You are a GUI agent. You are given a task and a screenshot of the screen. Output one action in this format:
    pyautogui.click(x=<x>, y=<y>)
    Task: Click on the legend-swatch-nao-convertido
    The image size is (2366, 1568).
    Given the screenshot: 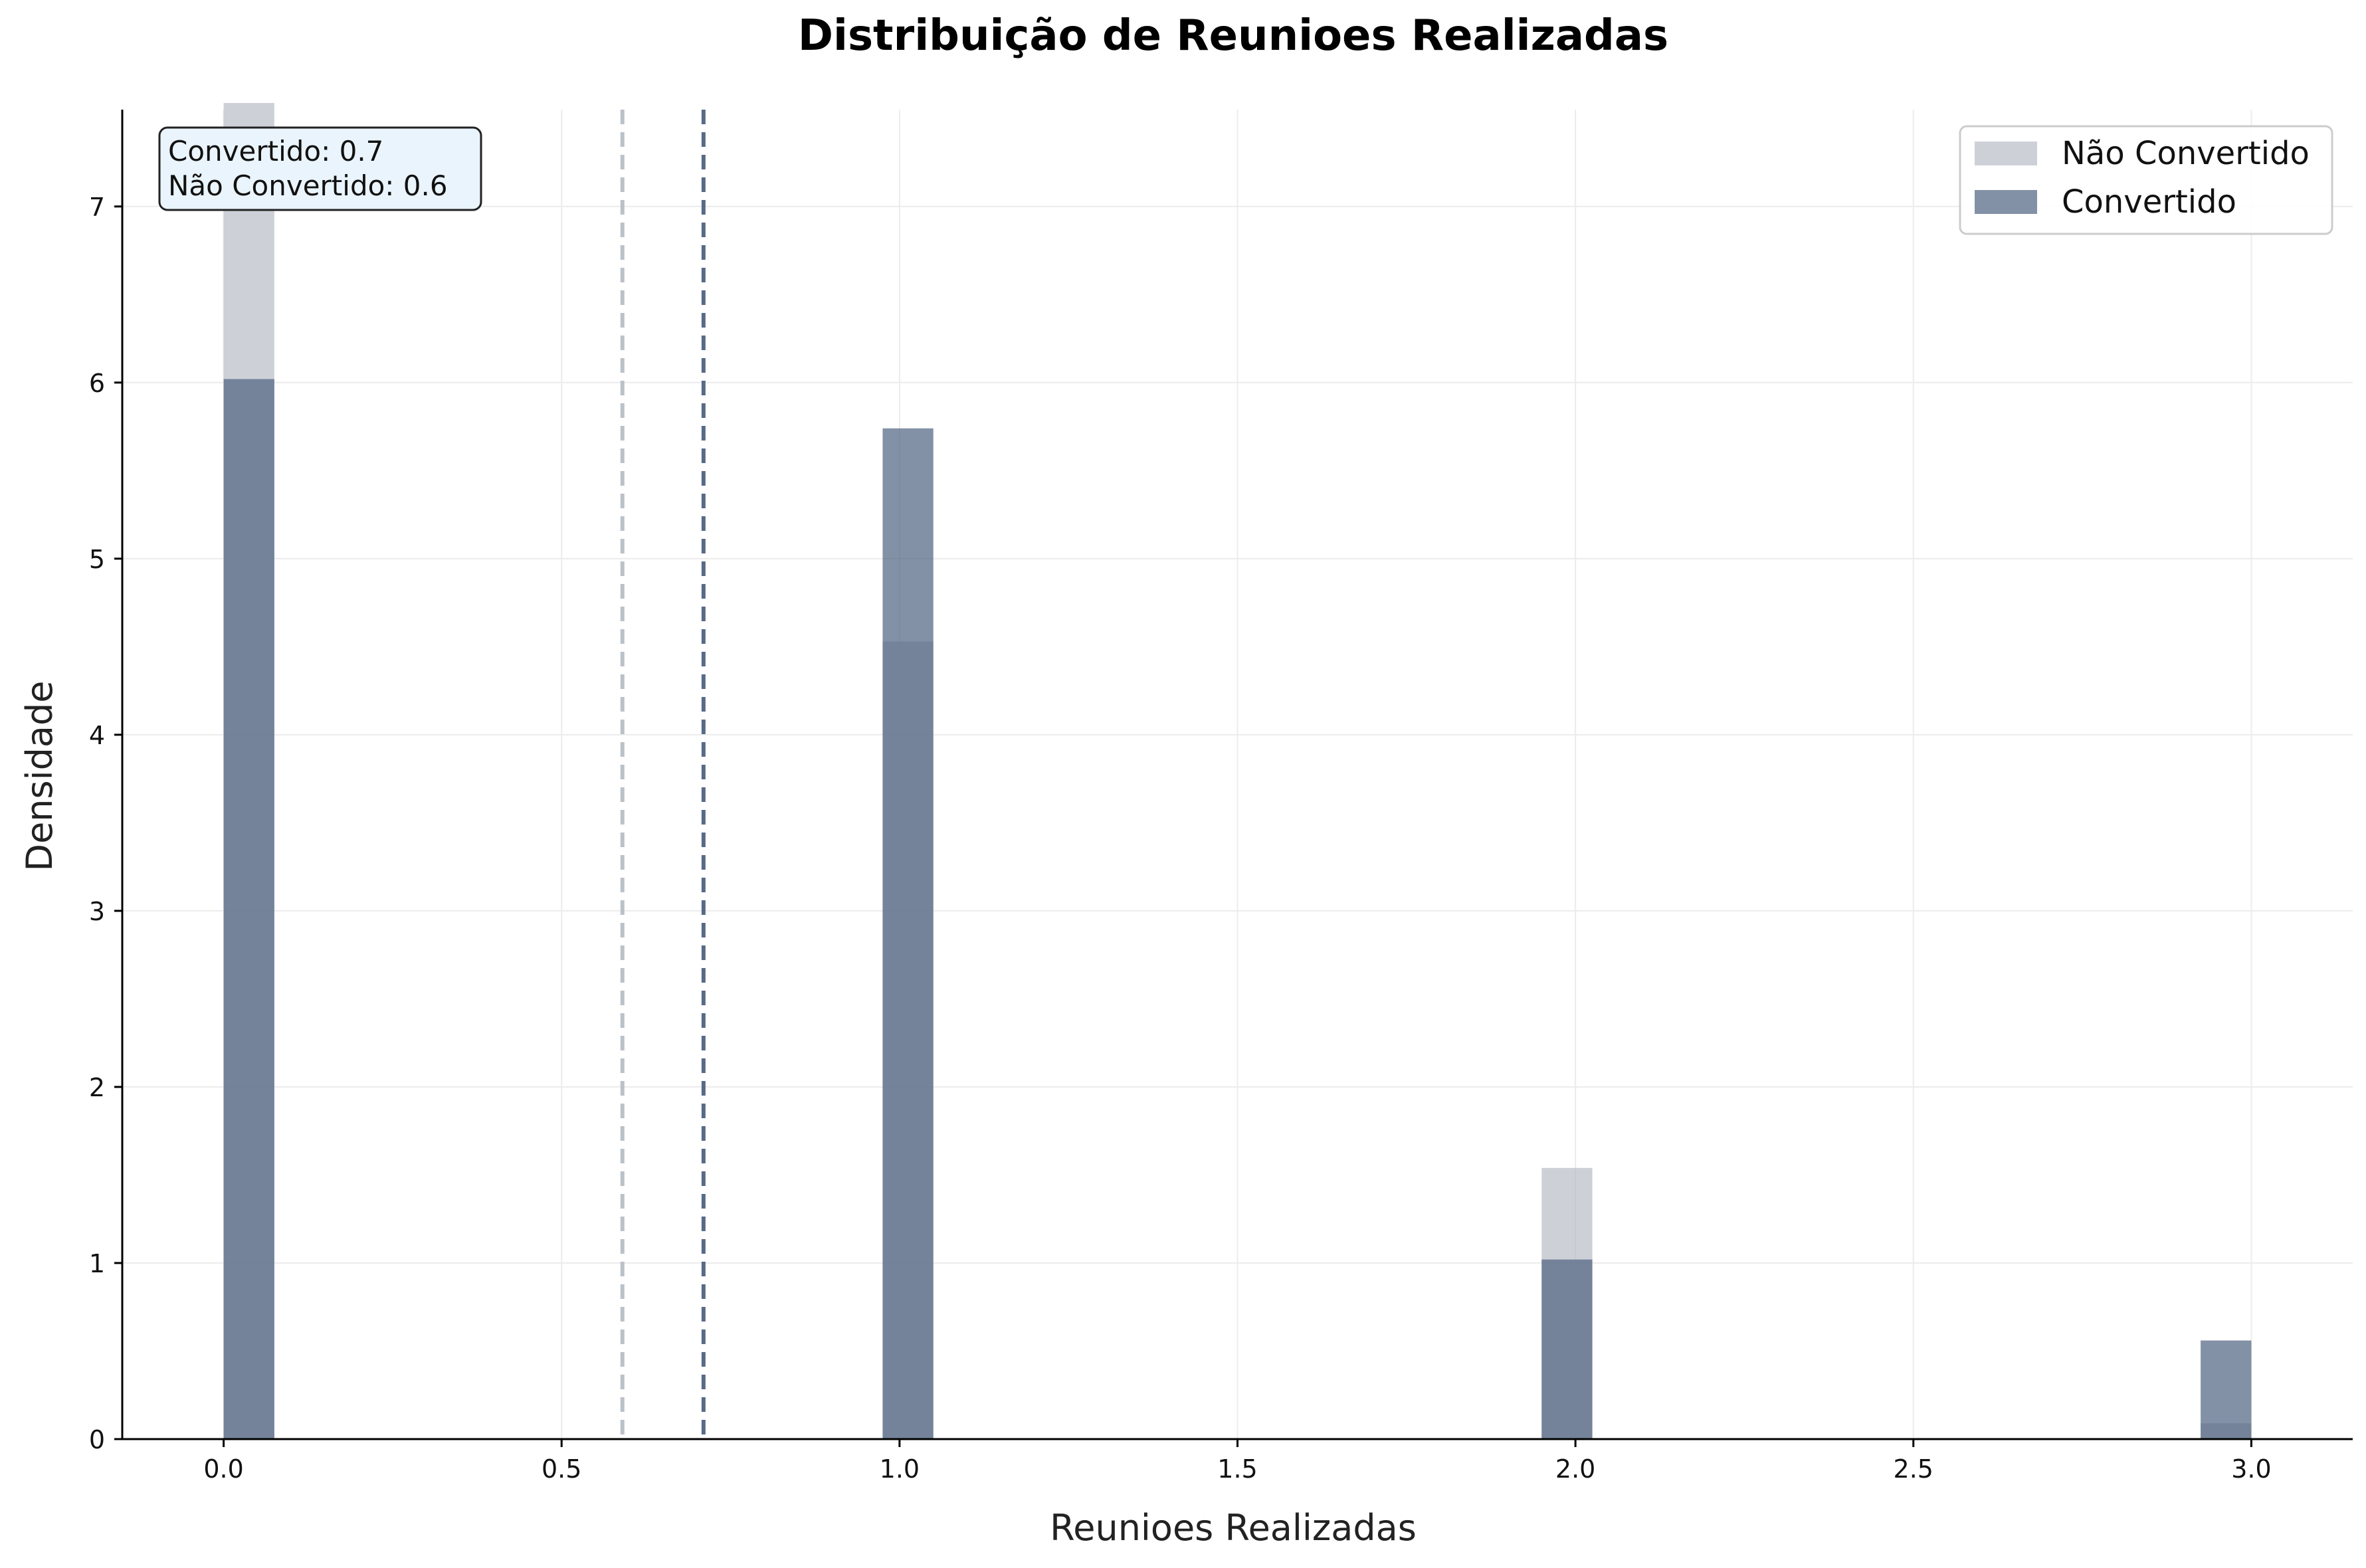 What is the action you would take?
    pyautogui.click(x=2006, y=153)
    